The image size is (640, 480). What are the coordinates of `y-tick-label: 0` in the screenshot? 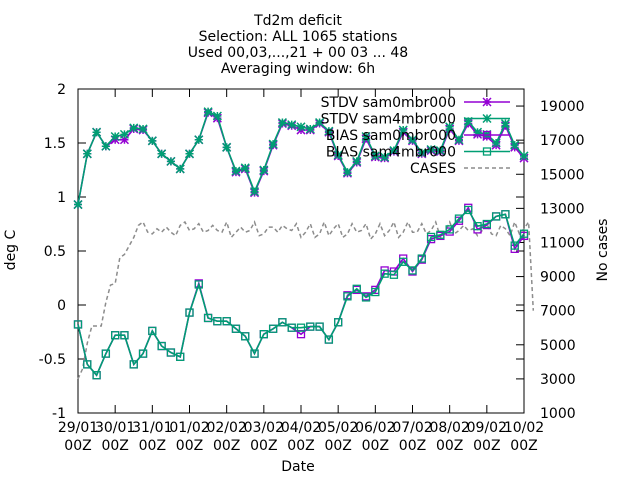 It's located at (61, 306).